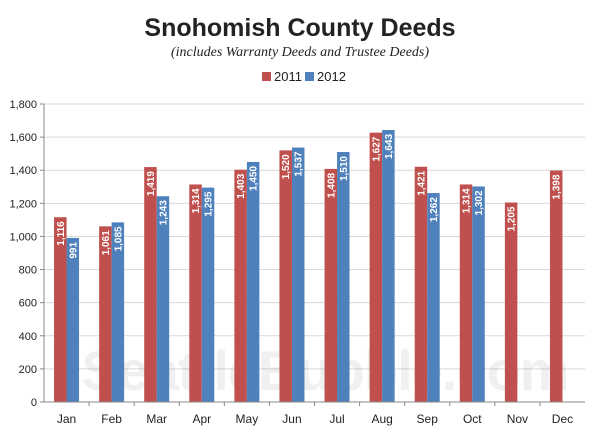 The height and width of the screenshot is (436, 600). Describe the element at coordinates (28, 337) in the screenshot. I see `y-tick-label: 400` at that location.